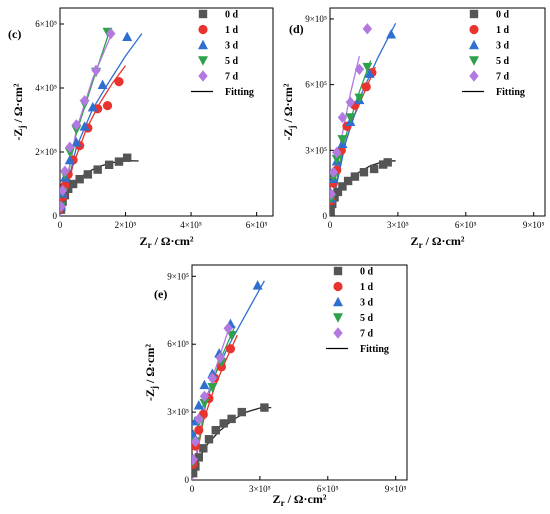  Describe the element at coordinates (510, 92) in the screenshot. I see `legend-label: Fitting` at that location.